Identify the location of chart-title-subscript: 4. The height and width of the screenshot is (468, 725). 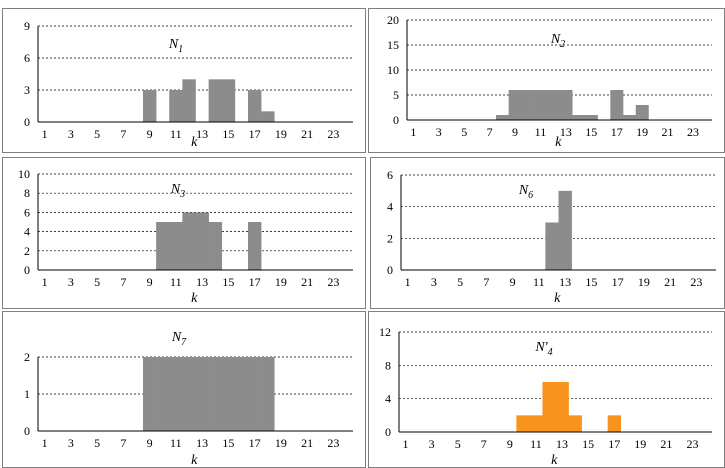
(550, 352).